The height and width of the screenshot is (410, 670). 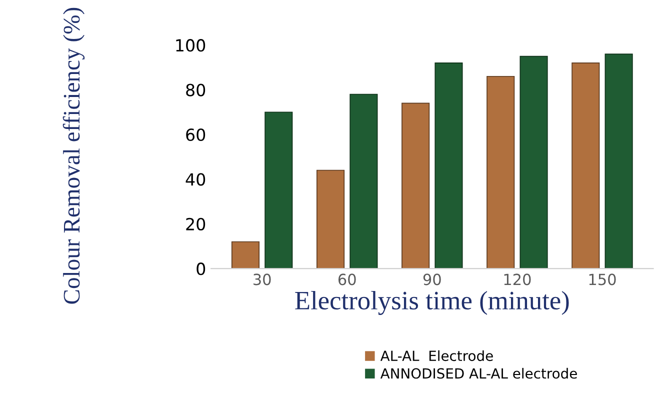 I want to click on x-tick-label: 90, so click(x=432, y=280).